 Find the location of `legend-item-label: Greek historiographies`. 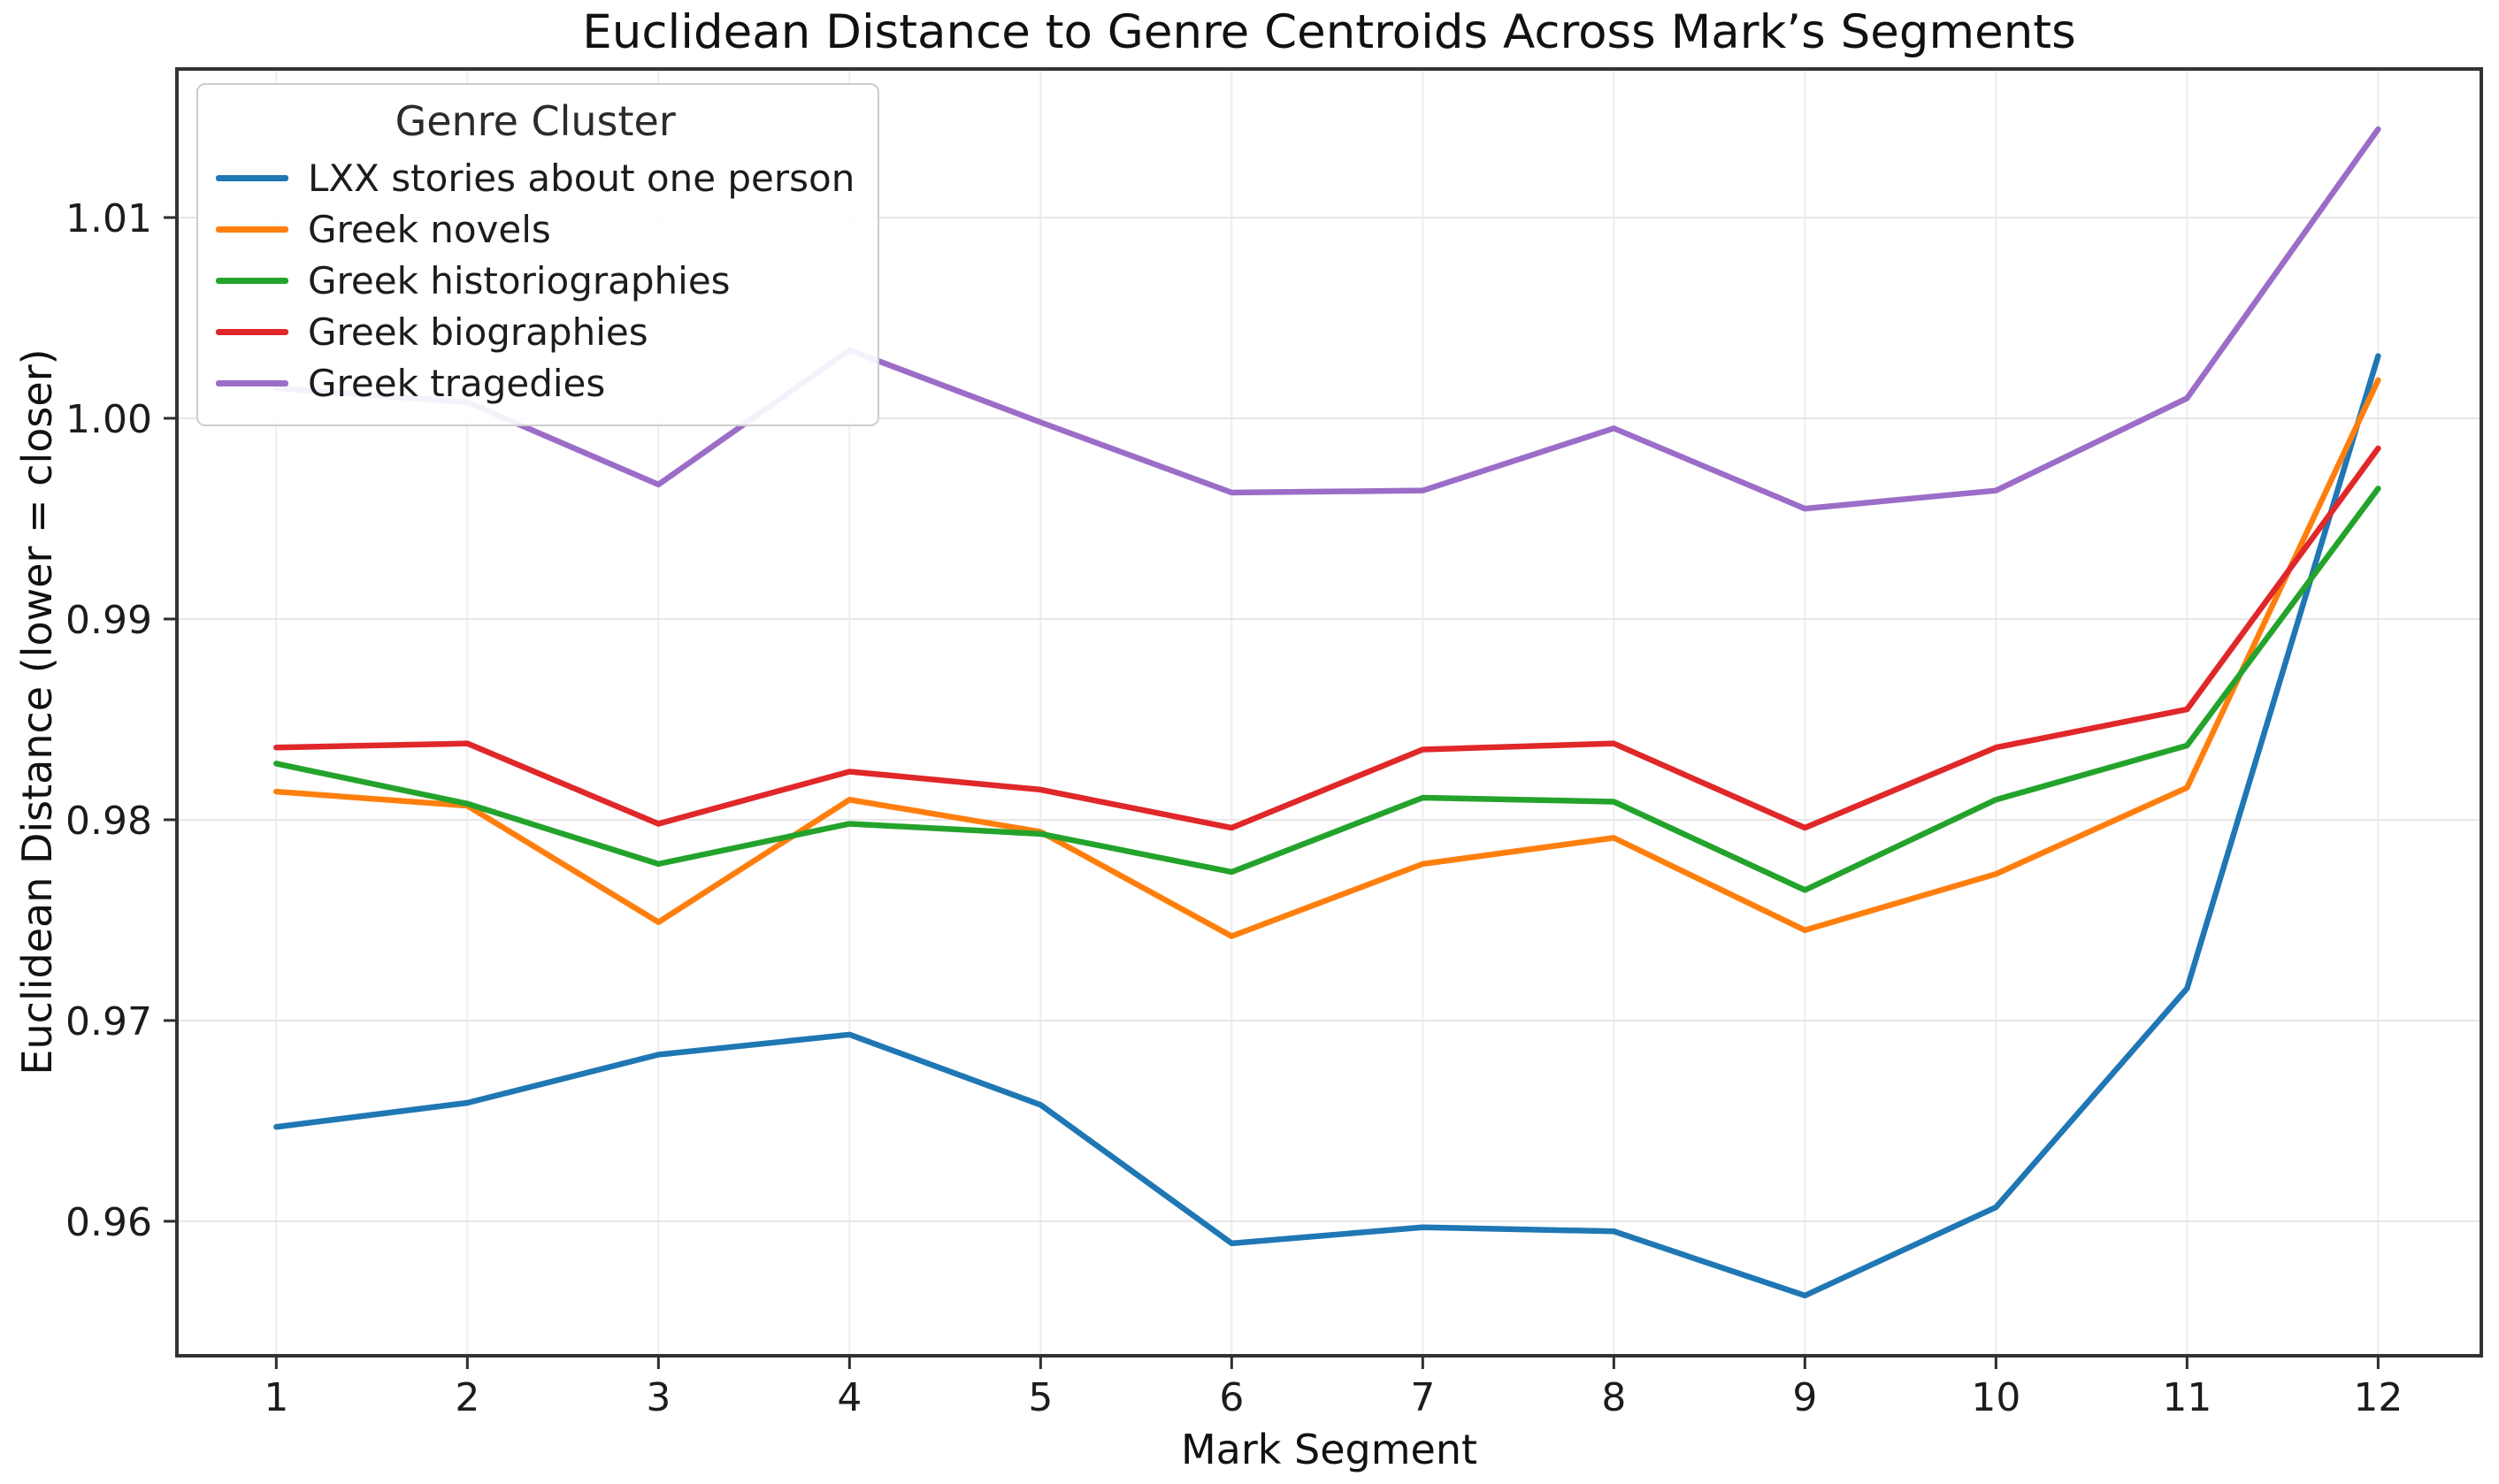

legend-item-label: Greek historiographies is located at coordinates (519, 280).